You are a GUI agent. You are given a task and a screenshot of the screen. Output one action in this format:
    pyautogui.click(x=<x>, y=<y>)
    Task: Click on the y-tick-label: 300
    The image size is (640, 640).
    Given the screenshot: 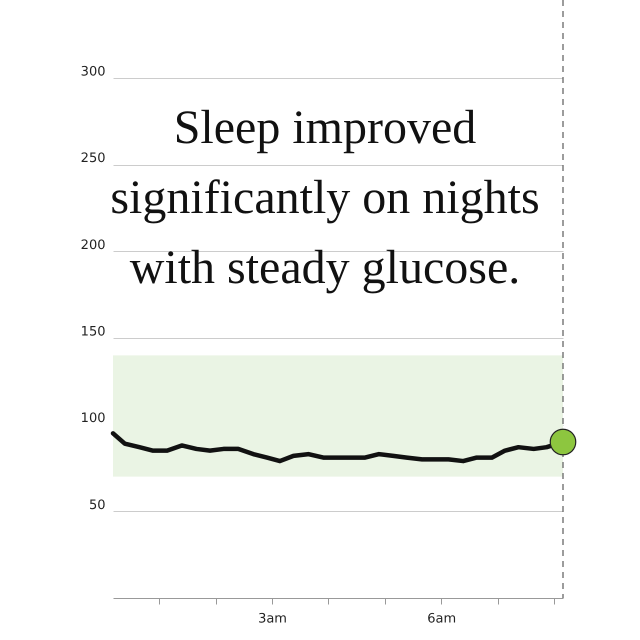 What is the action you would take?
    pyautogui.click(x=93, y=72)
    